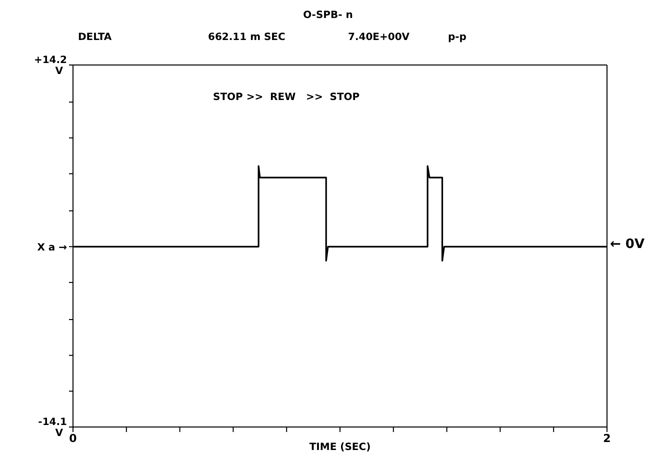 This screenshot has width=656, height=452. I want to click on text: 7.40E+00V, so click(379, 37).